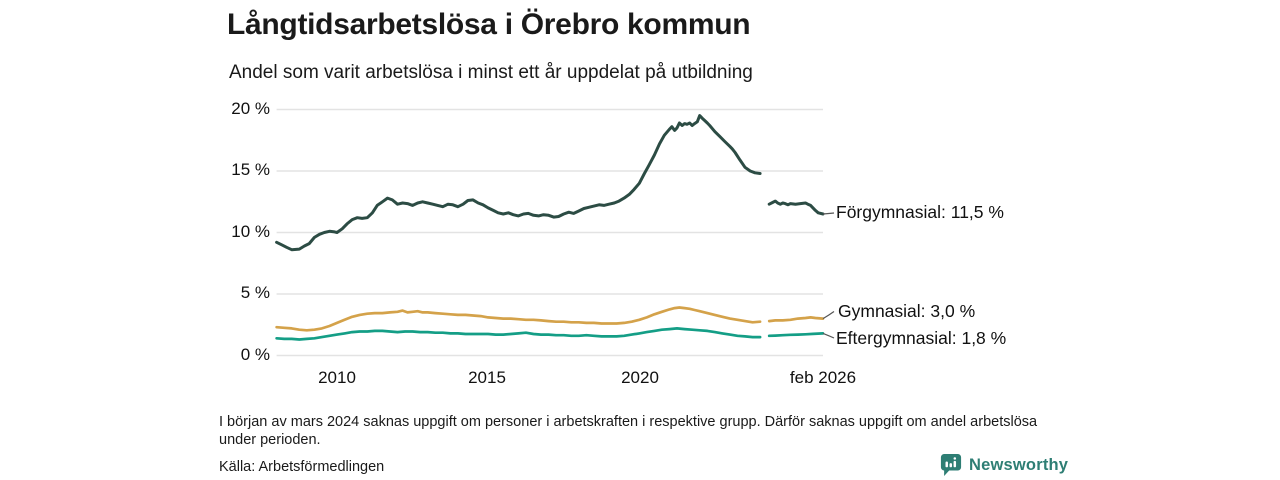  Describe the element at coordinates (250, 231) in the screenshot. I see `y-tick-10: 10 %` at that location.